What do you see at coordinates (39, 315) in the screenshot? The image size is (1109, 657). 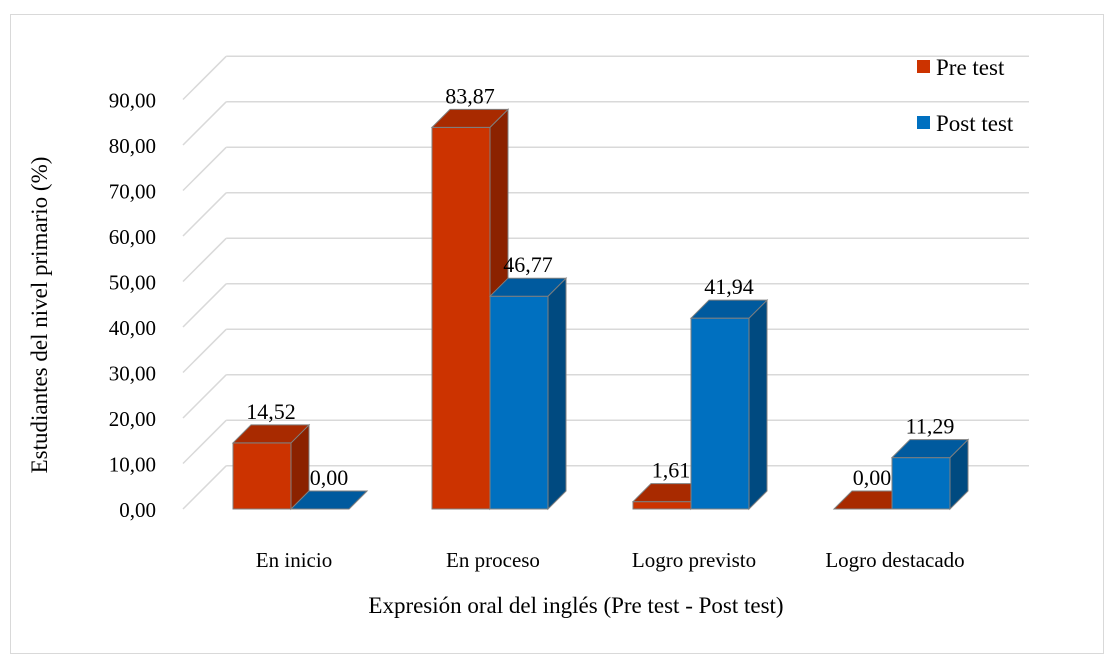 I see `y-axis-title: Estudiantes del nivel primario (%)` at bounding box center [39, 315].